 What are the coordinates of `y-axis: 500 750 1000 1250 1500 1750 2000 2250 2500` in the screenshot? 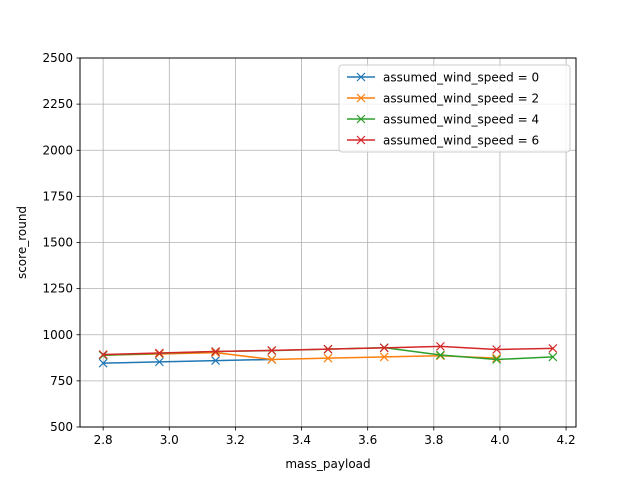 It's located at (61, 242).